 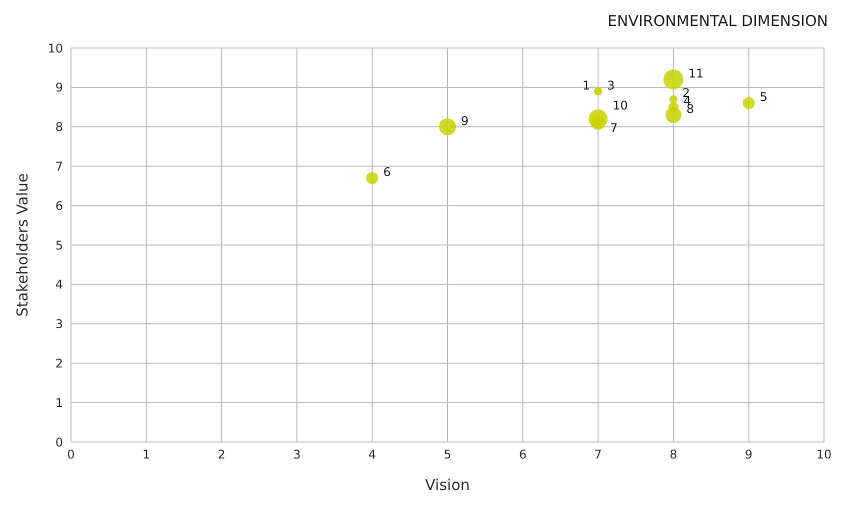 What do you see at coordinates (464, 121) in the screenshot?
I see `series-label: 9` at bounding box center [464, 121].